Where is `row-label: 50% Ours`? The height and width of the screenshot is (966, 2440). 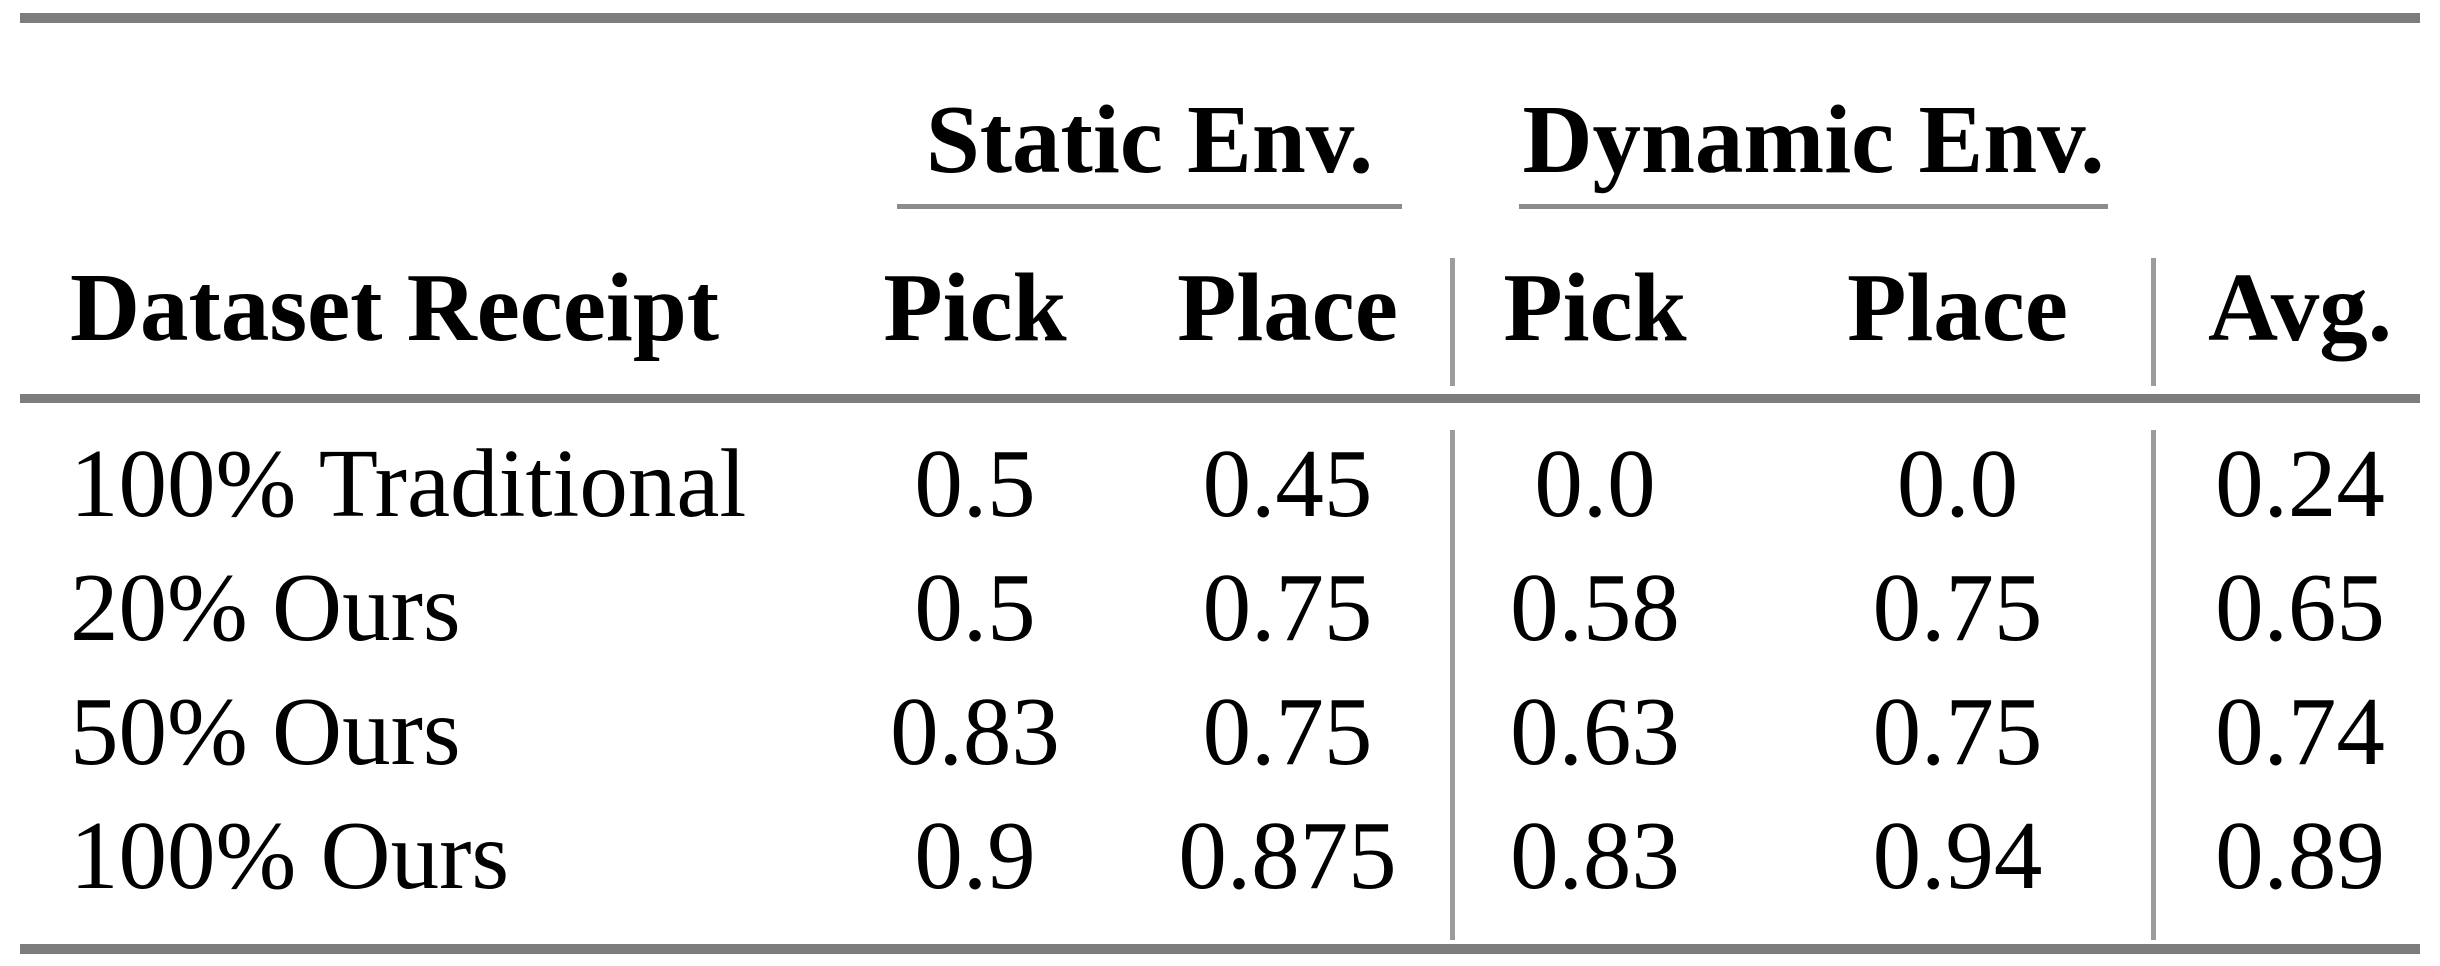
row-label: 50% Ours is located at coordinates (265, 731).